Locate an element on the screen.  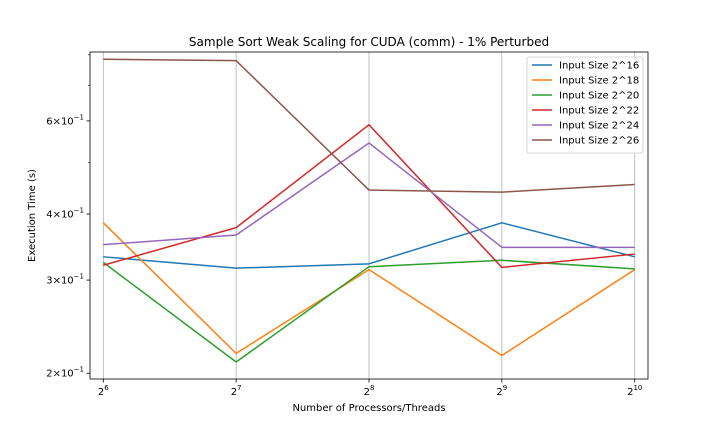
legend-label: Input Size 2^20 is located at coordinates (599, 96).